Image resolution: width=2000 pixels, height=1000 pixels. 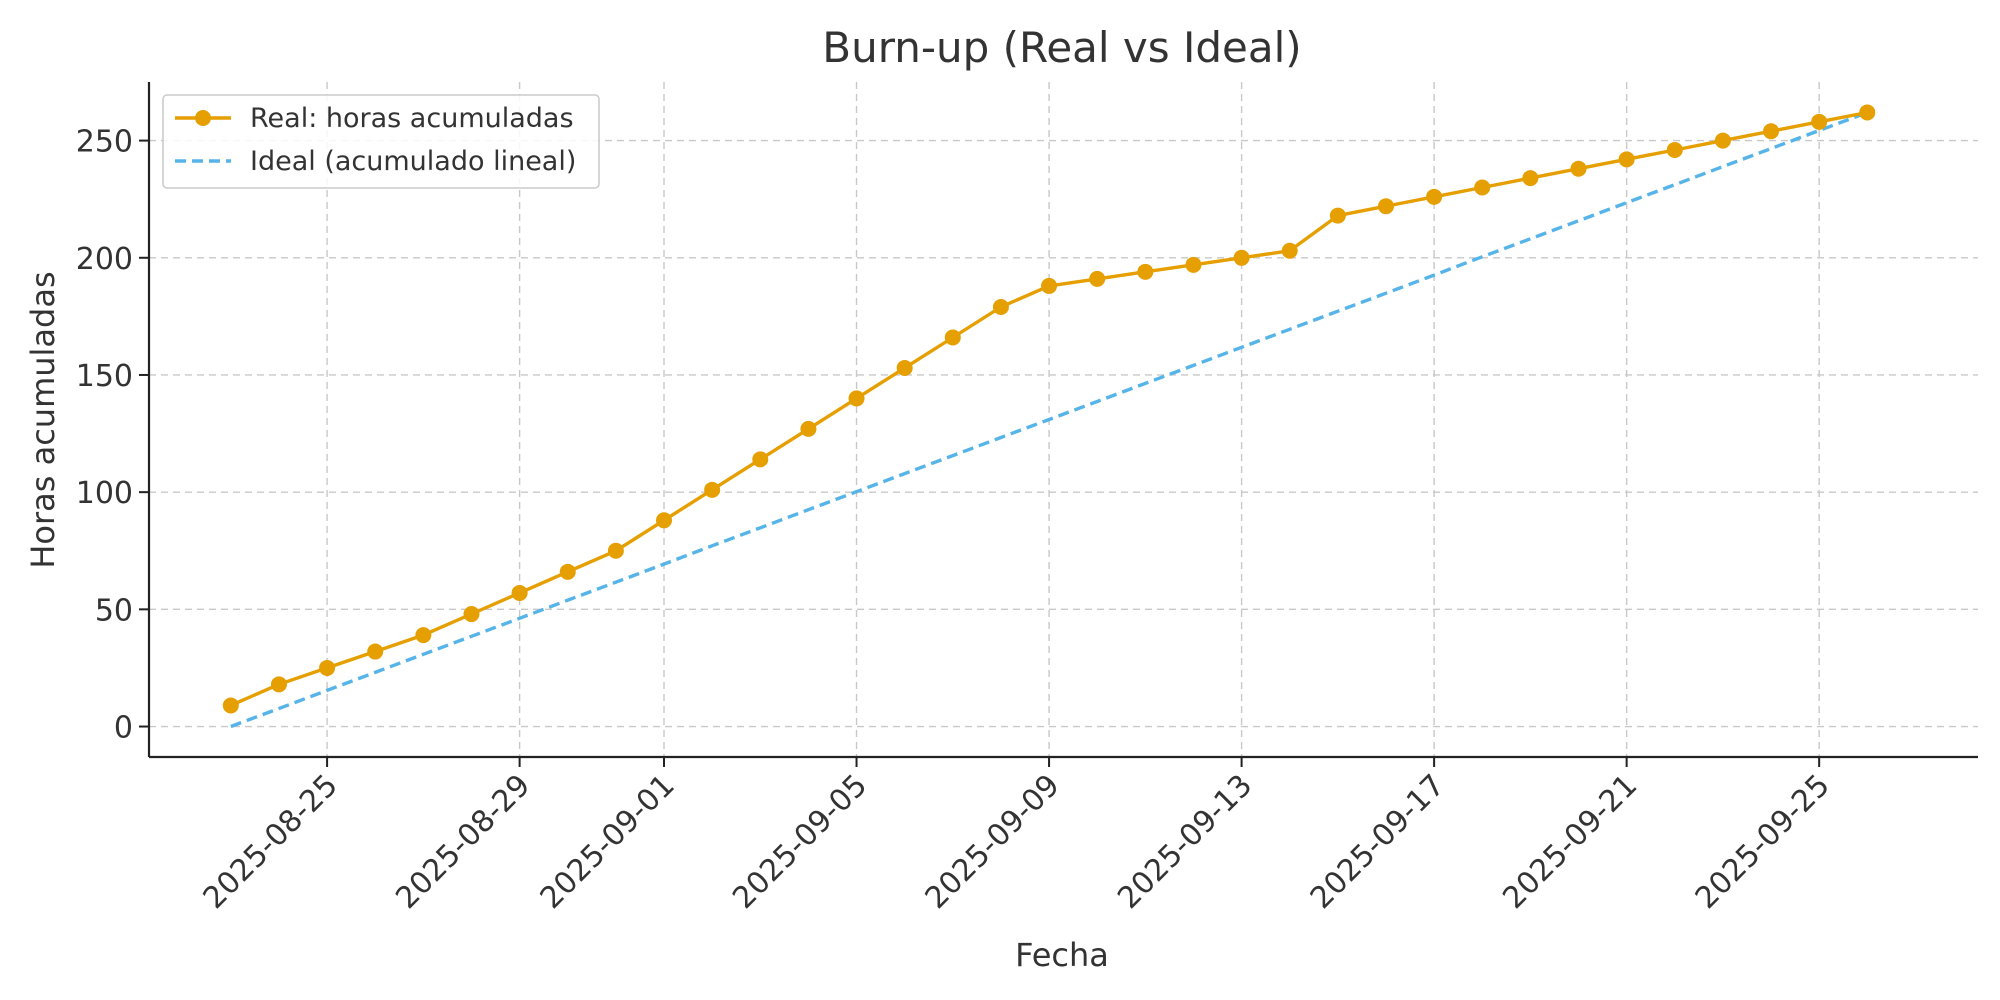 What do you see at coordinates (1062, 955) in the screenshot?
I see `x-axis-label: Fecha` at bounding box center [1062, 955].